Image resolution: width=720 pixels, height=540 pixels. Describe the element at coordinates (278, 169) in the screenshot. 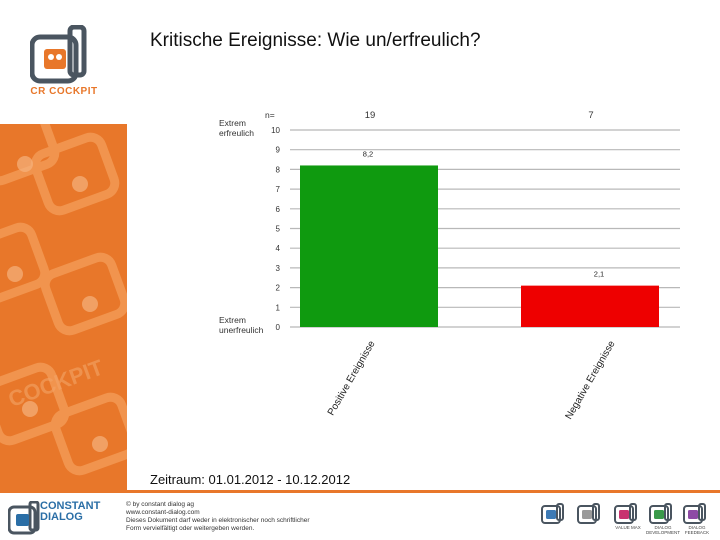

I see `y-tick-label: 8` at that location.